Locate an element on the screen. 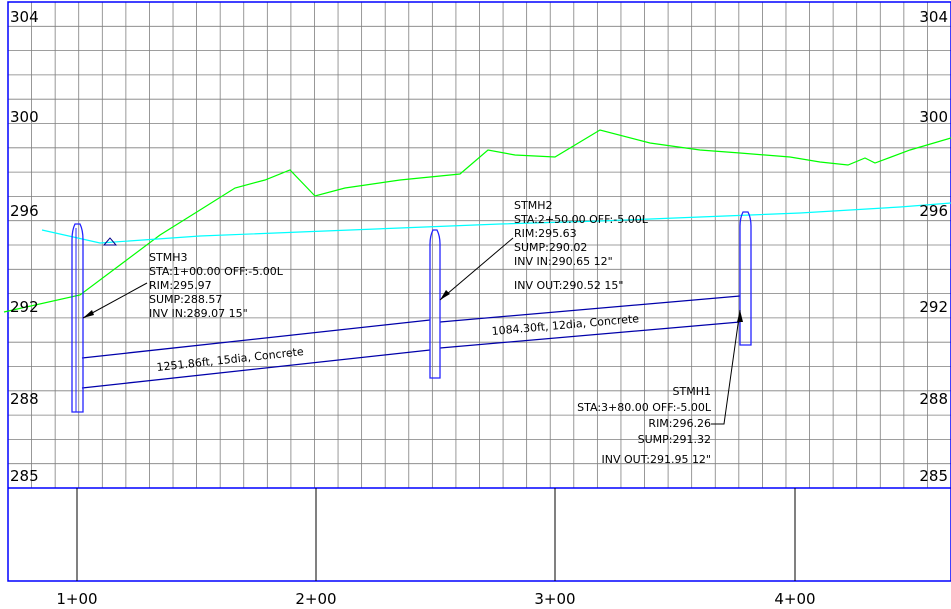 The width and height of the screenshot is (951, 609). elev-label-left: 288 is located at coordinates (24, 399).